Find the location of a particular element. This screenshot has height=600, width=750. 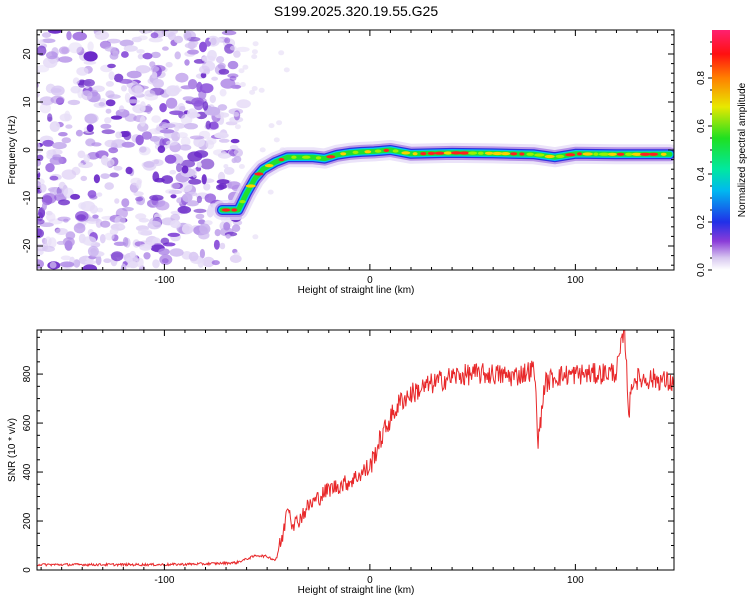

top-y-axis-label: Frequency (Hz) is located at coordinates (12, 150).